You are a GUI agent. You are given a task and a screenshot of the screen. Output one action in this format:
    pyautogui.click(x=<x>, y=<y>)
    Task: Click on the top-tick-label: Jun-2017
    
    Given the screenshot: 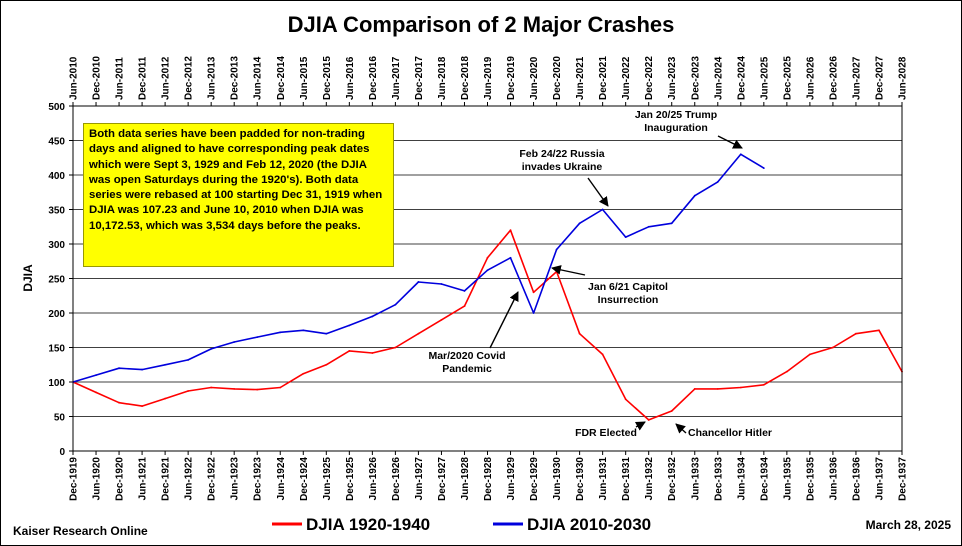 What is the action you would take?
    pyautogui.click(x=396, y=78)
    